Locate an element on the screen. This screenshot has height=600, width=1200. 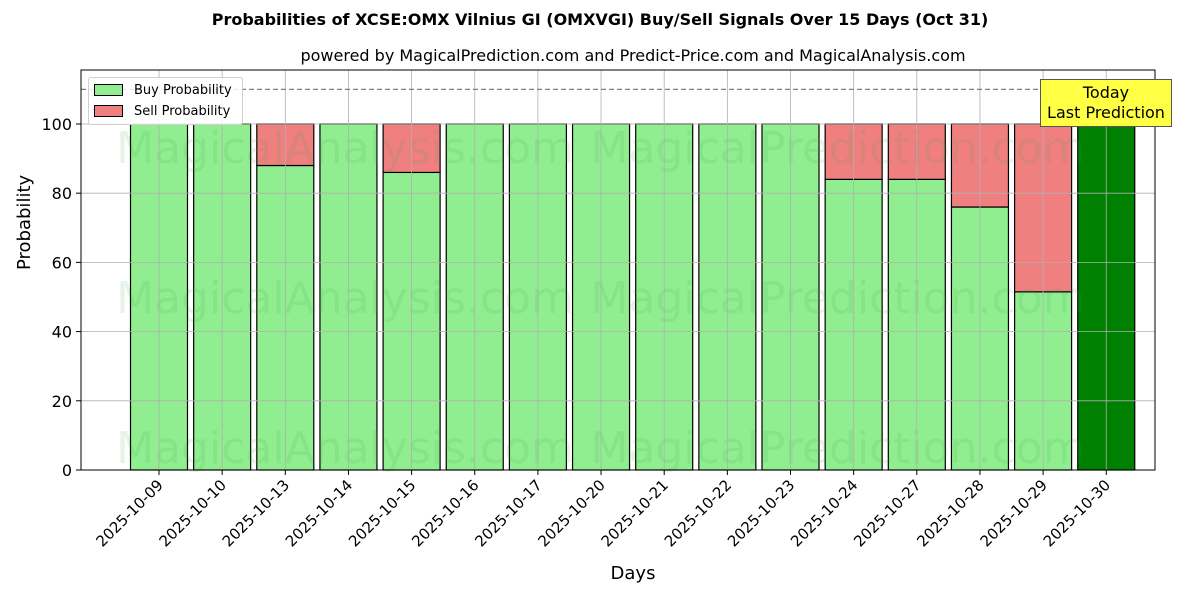
y-tick-label: 40 is located at coordinates (62, 332).